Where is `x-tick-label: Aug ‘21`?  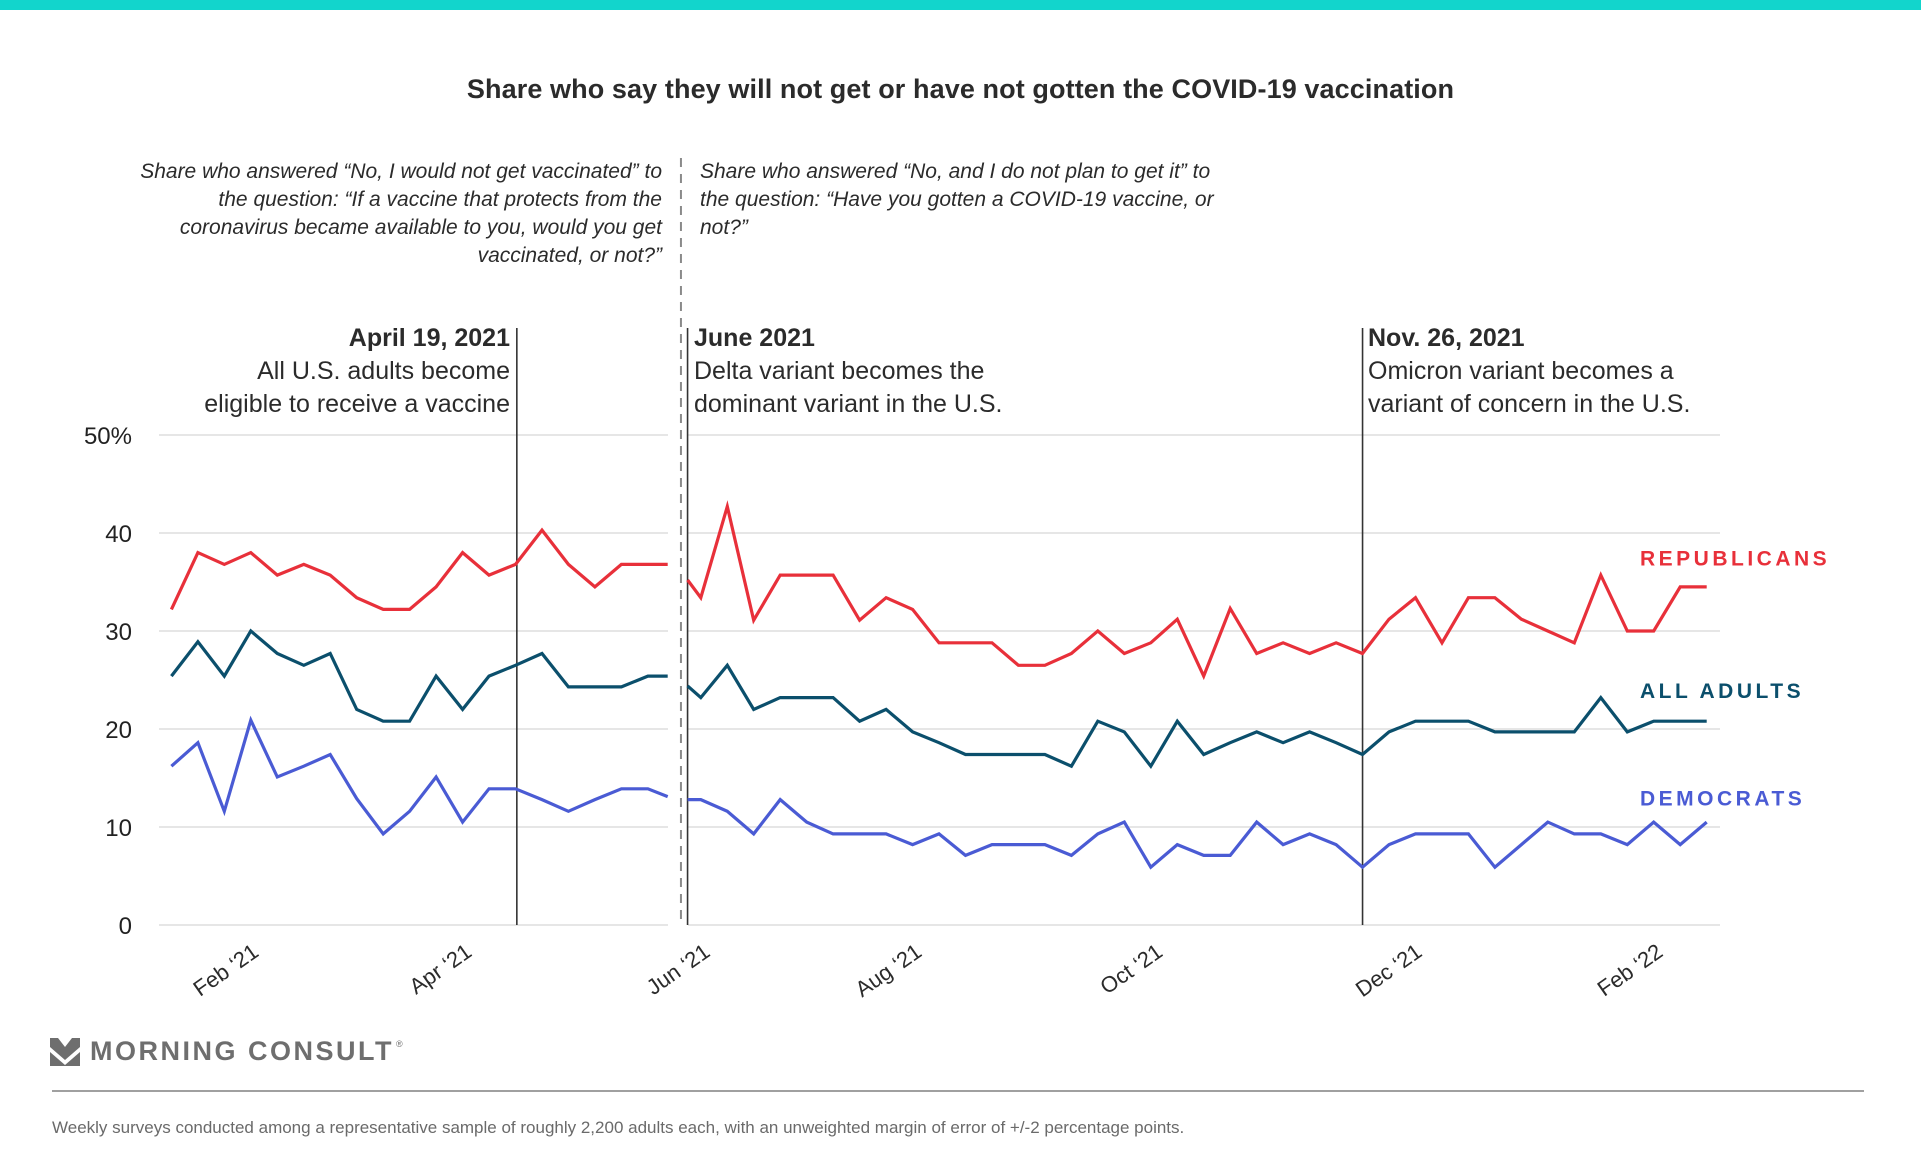
x-tick-label: Aug ‘21 is located at coordinates (888, 970).